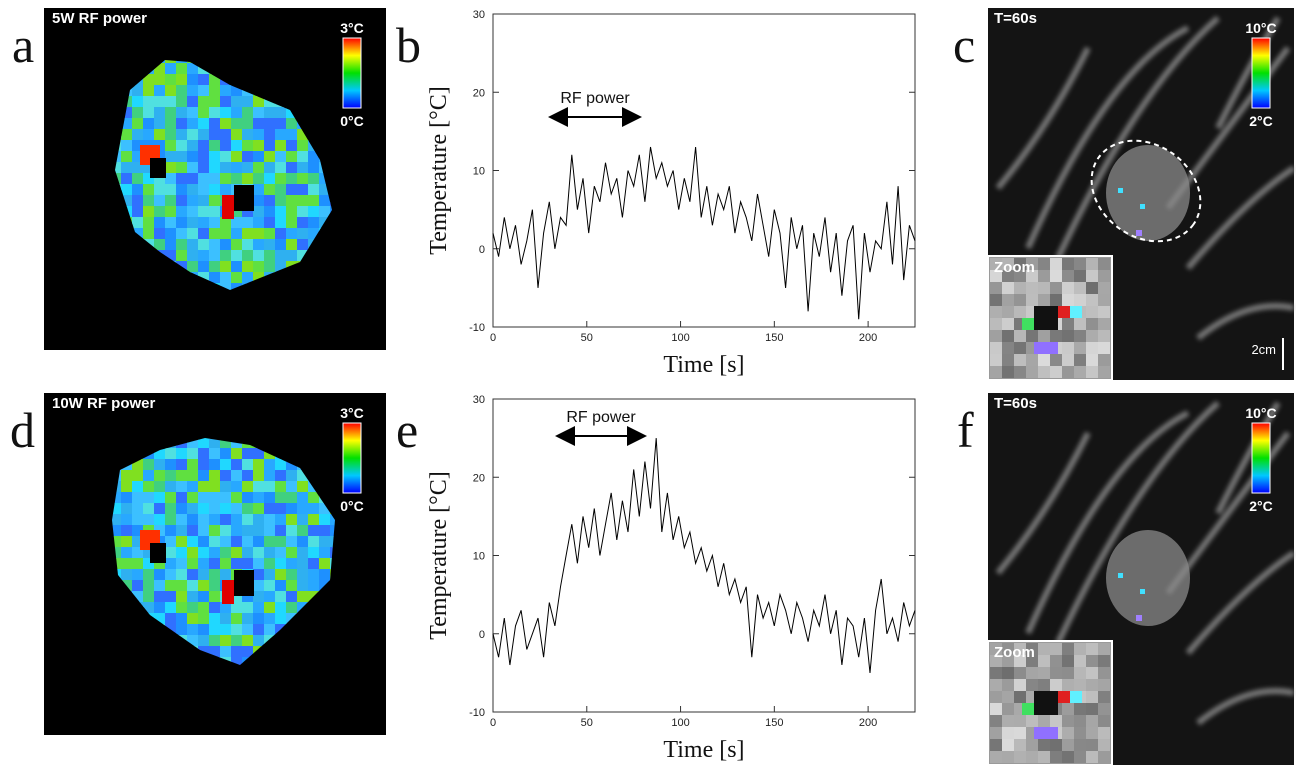 Image resolution: width=1296 pixels, height=770 pixels. Describe the element at coordinates (407, 430) in the screenshot. I see `panel-letter: e` at that location.